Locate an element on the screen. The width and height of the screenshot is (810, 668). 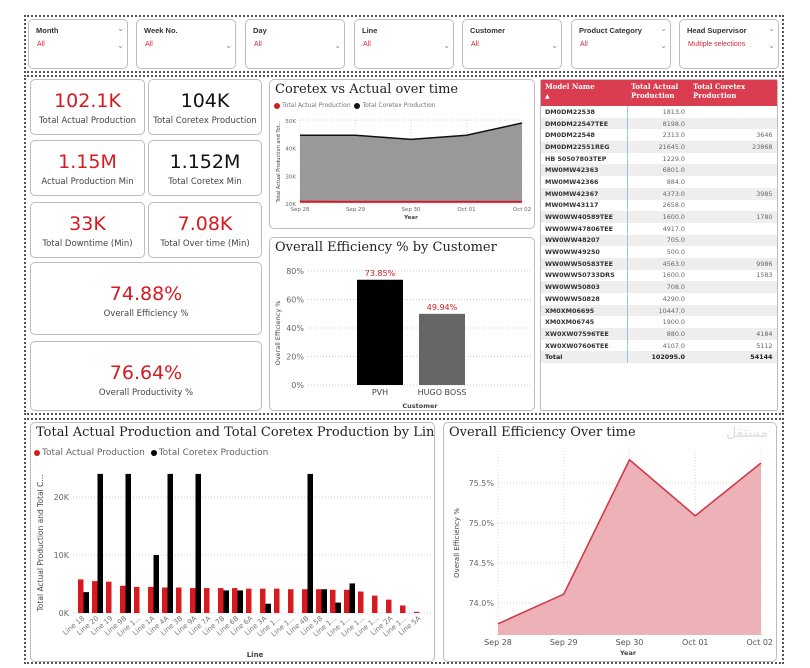
table-row: XM0XM06695 10447.0 is located at coordinates (659, 310).